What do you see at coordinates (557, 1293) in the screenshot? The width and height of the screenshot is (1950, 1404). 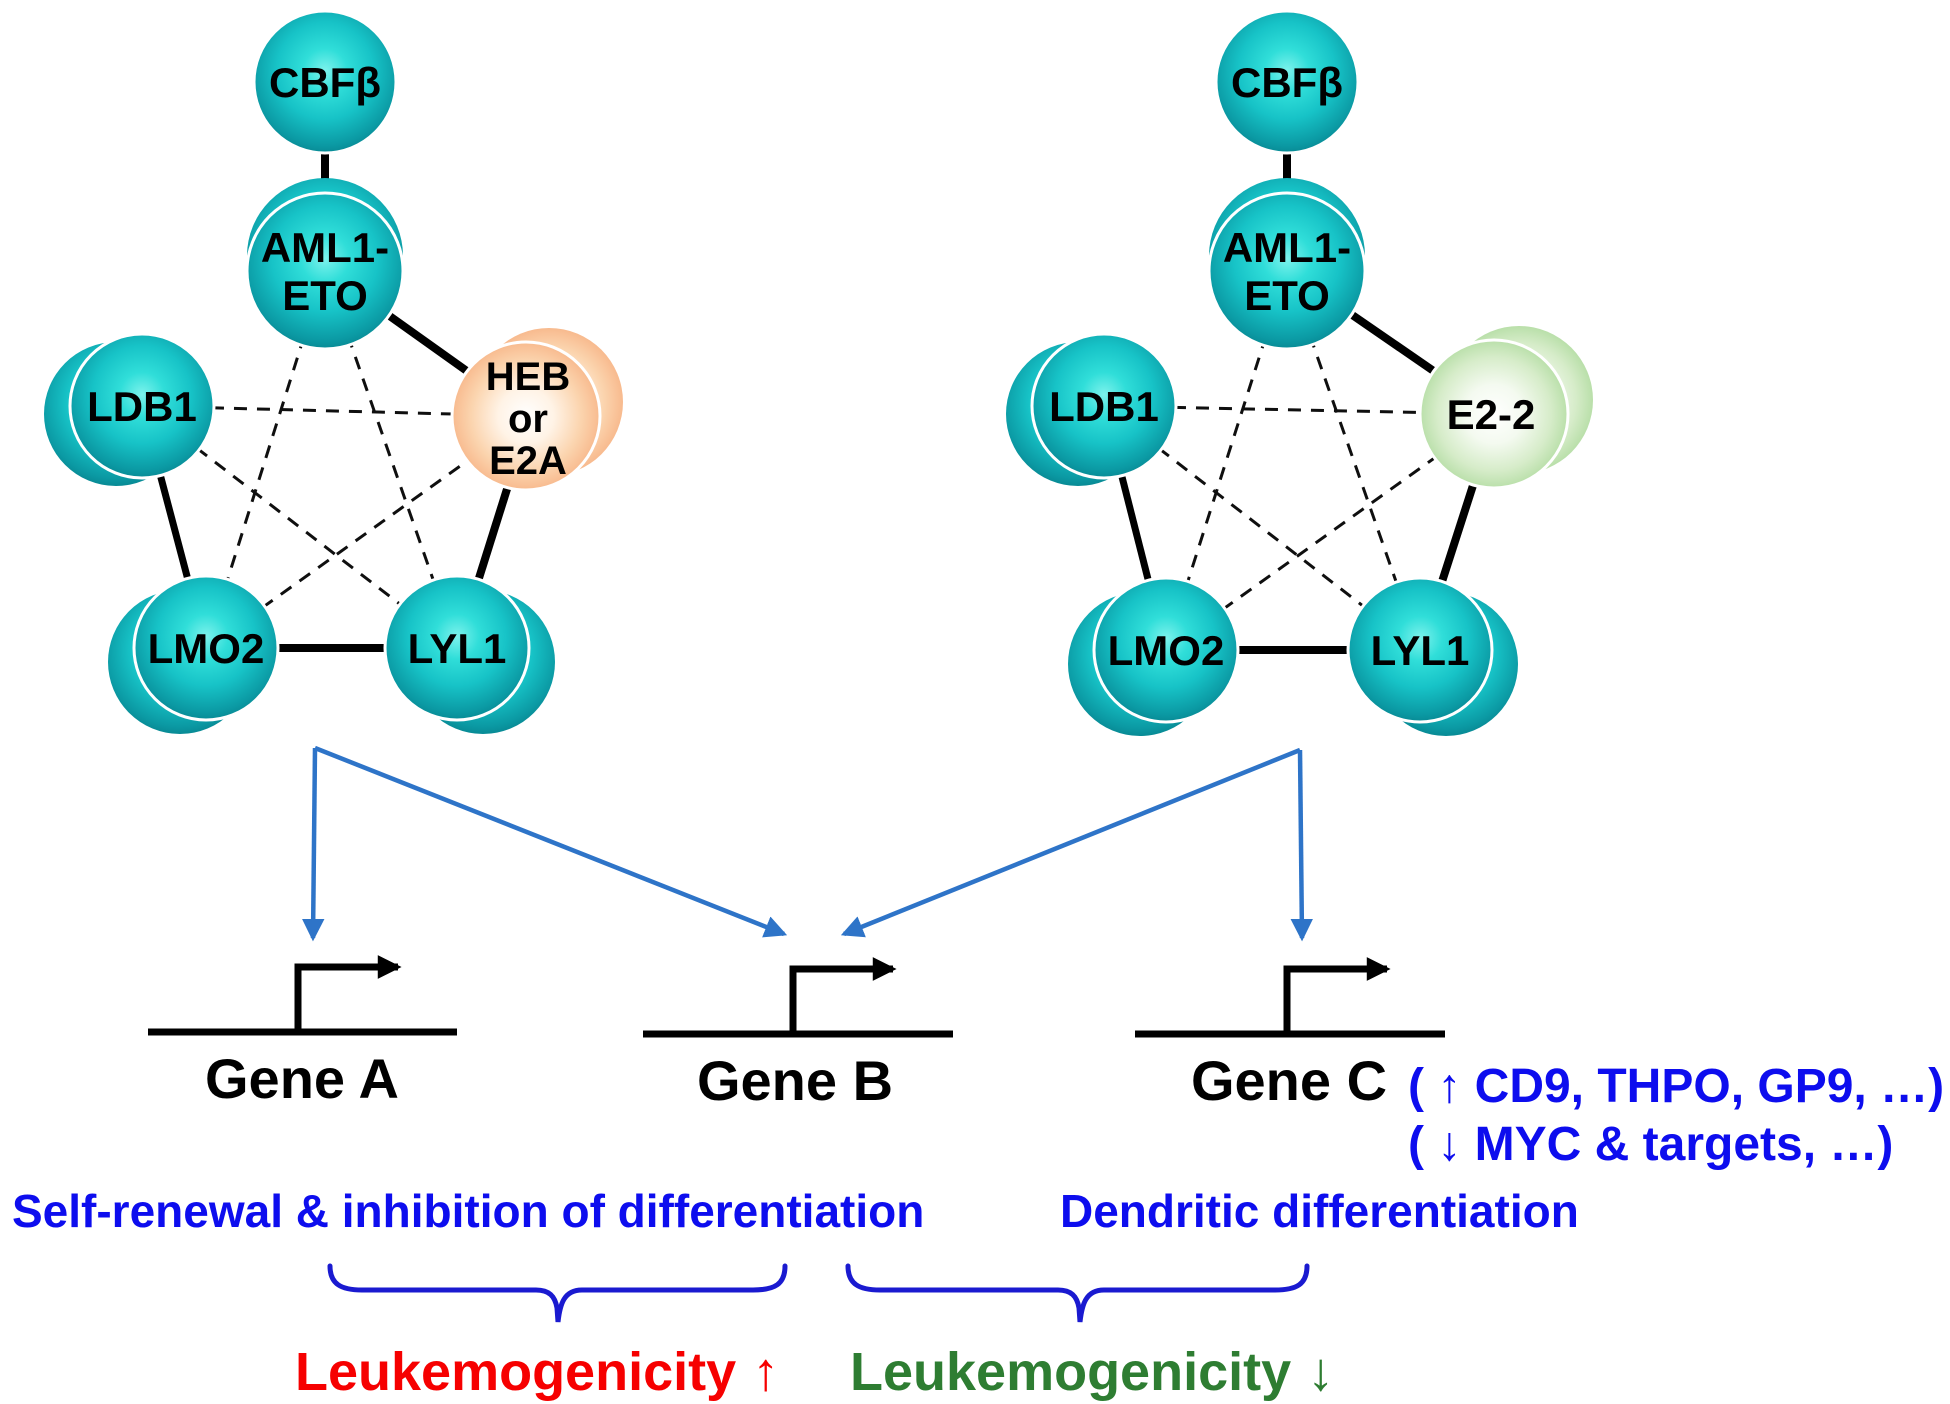 I see `brace-left` at bounding box center [557, 1293].